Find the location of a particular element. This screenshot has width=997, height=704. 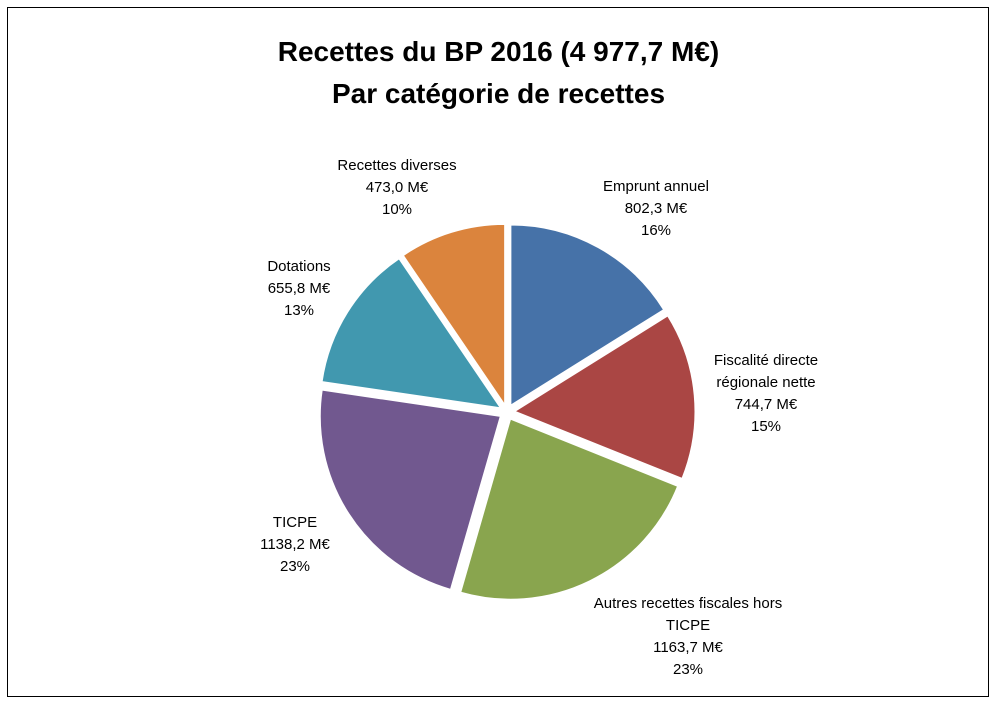

category-label: TICPE is located at coordinates (295, 522).